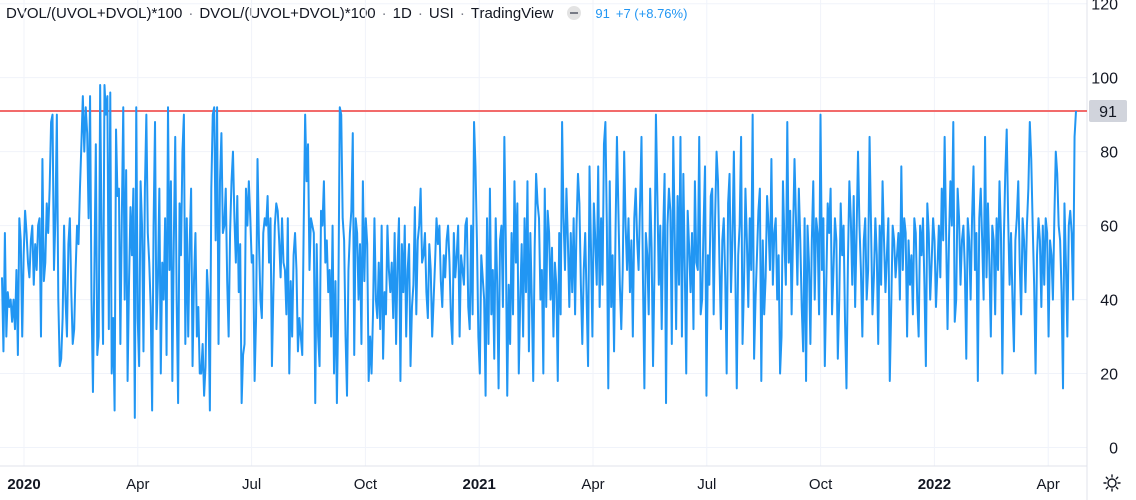  What do you see at coordinates (1109, 301) in the screenshot?
I see `y-tick-label: 40` at bounding box center [1109, 301].